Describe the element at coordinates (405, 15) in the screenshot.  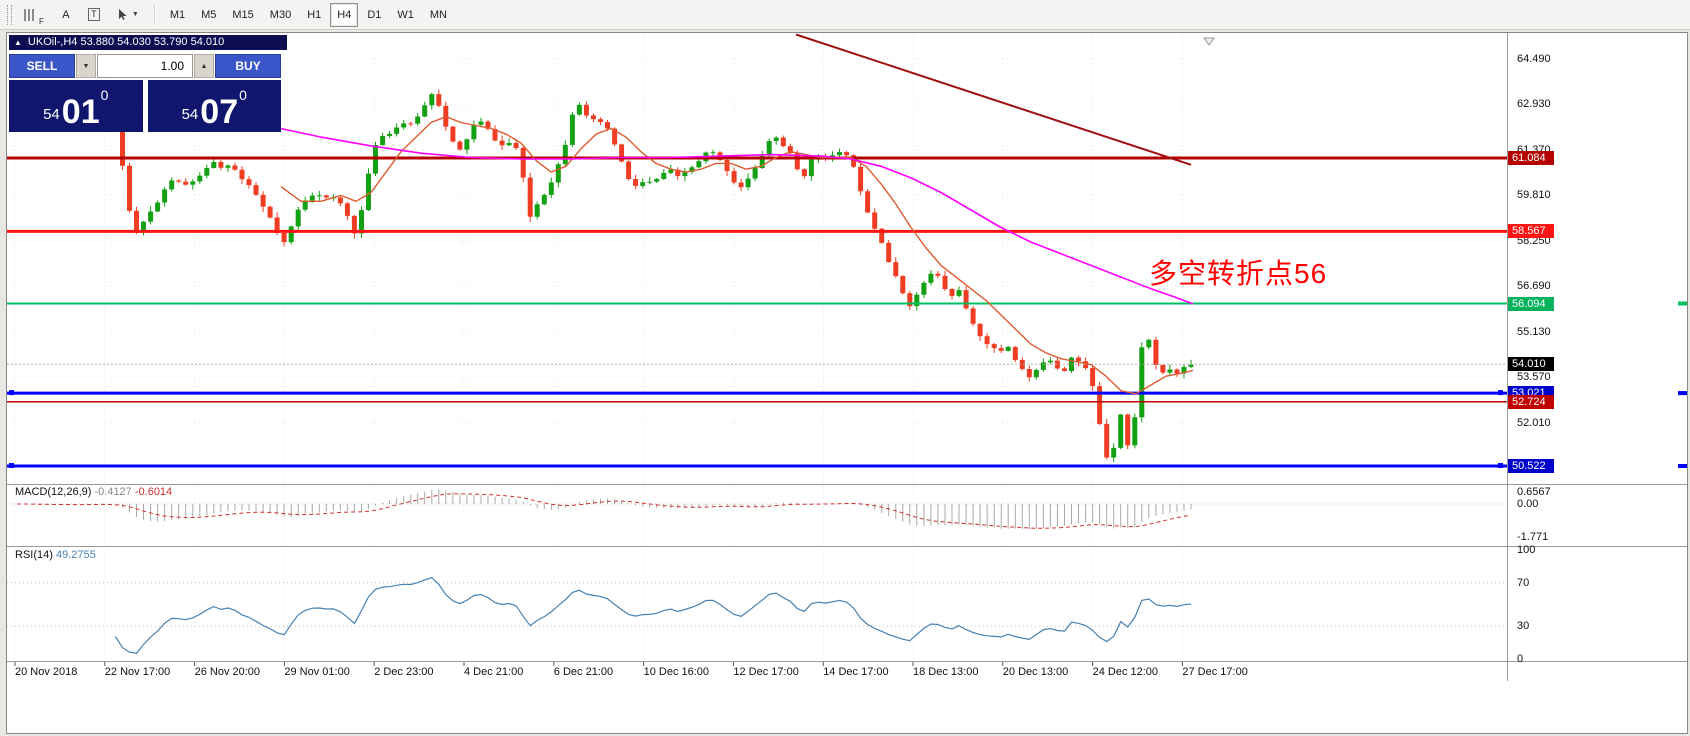
I see `timeframe-w1-button: W1` at that location.